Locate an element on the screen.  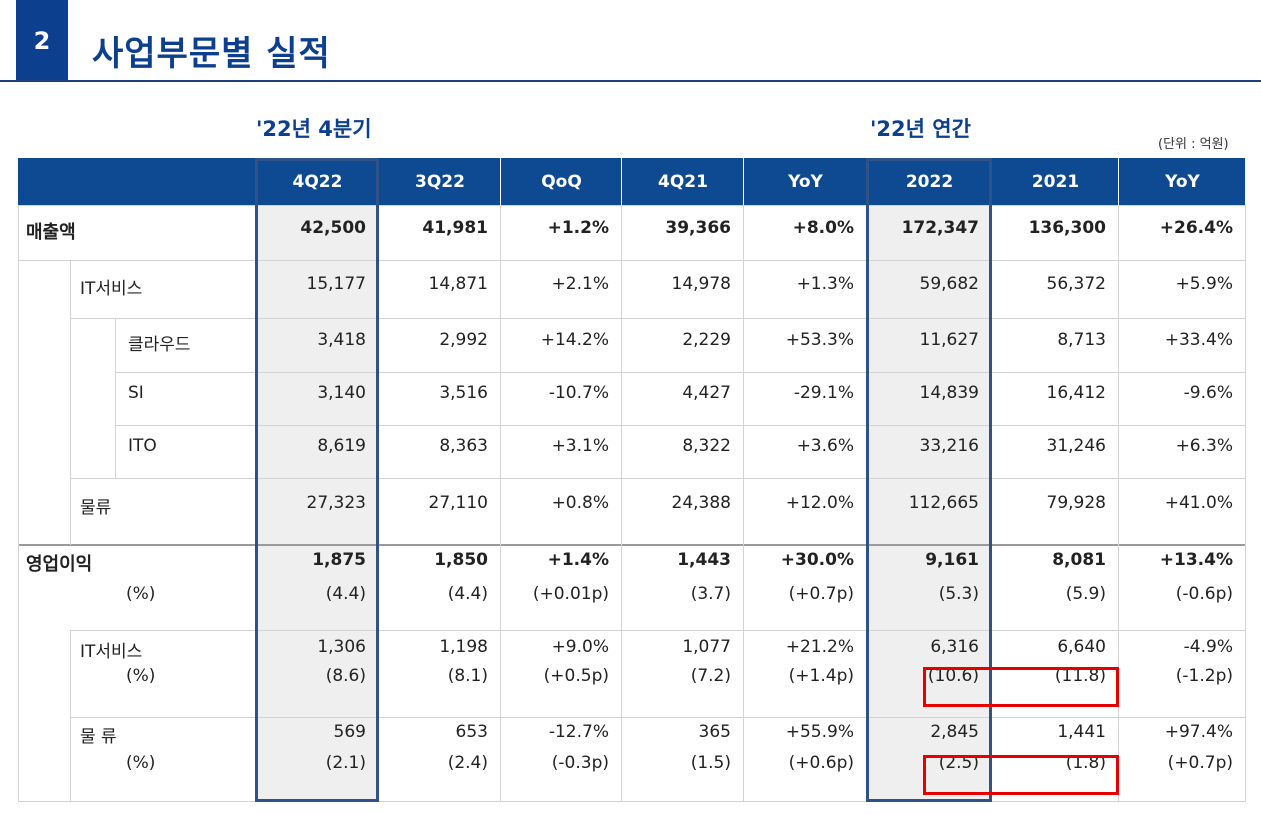
cell-r5-c6: 79,928 is located at coordinates (1076, 503).